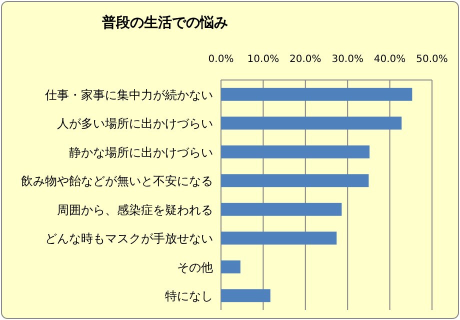 Image resolution: width=460 pixels, height=320 pixels. I want to click on y-tick-label: その他, so click(195, 267).